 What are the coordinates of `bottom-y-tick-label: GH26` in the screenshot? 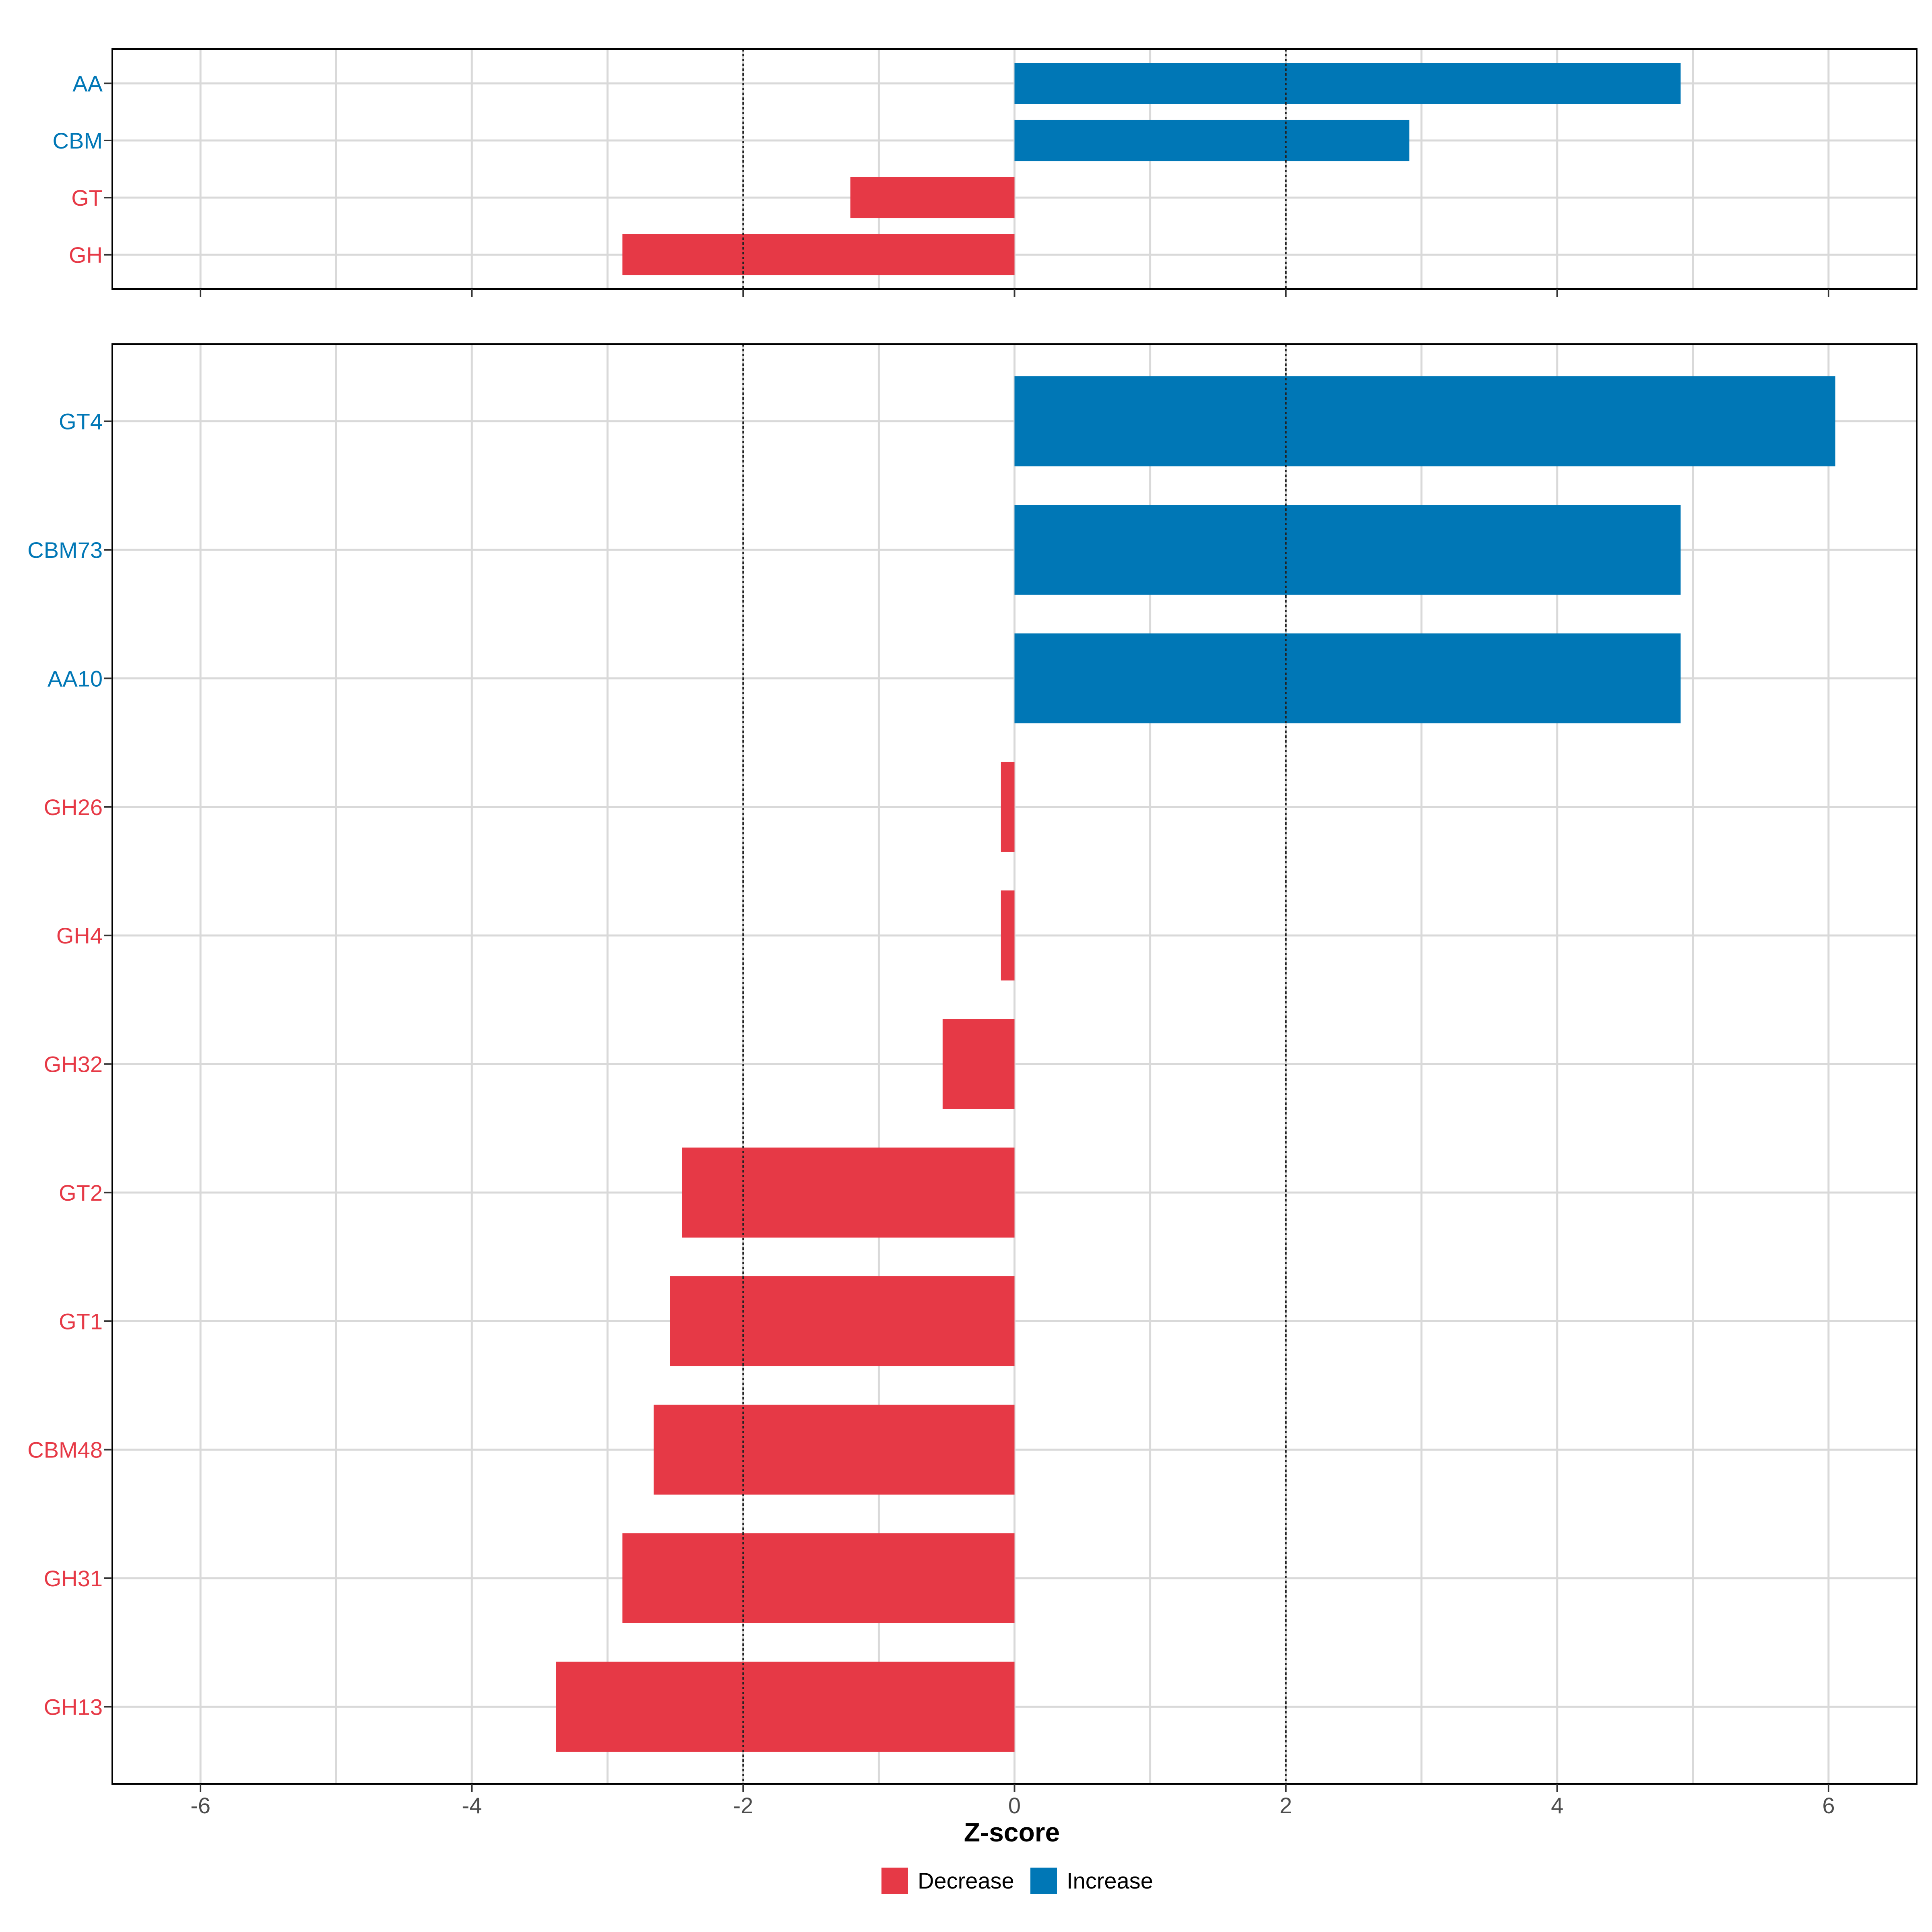 It's located at (73, 807).